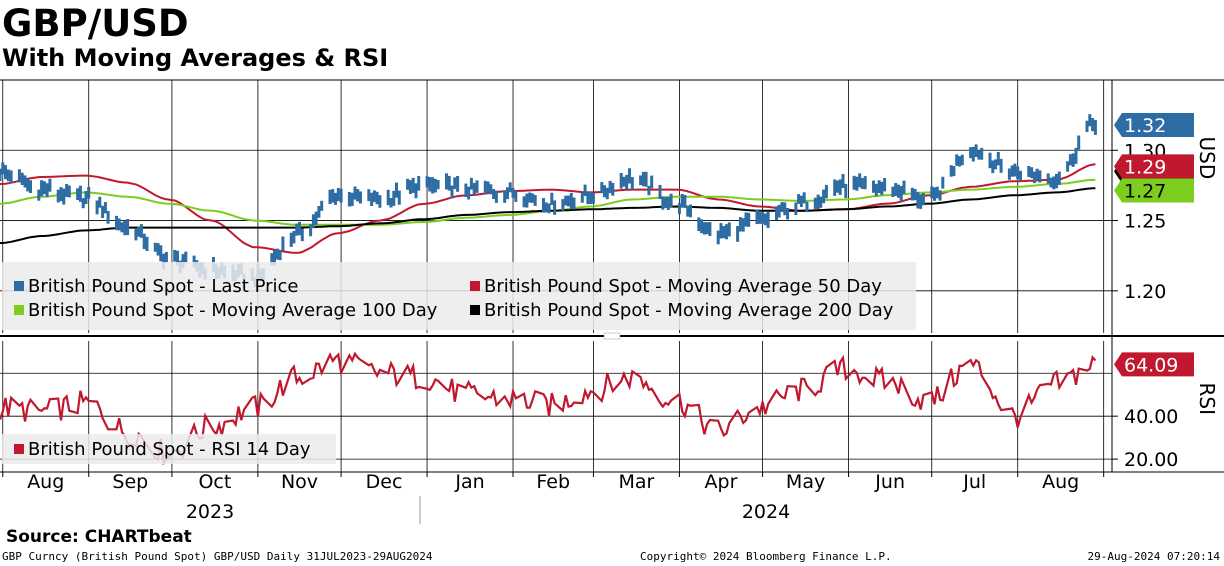 Image resolution: width=1224 pixels, height=566 pixels. I want to click on panel-divider-handle, so click(612, 336).